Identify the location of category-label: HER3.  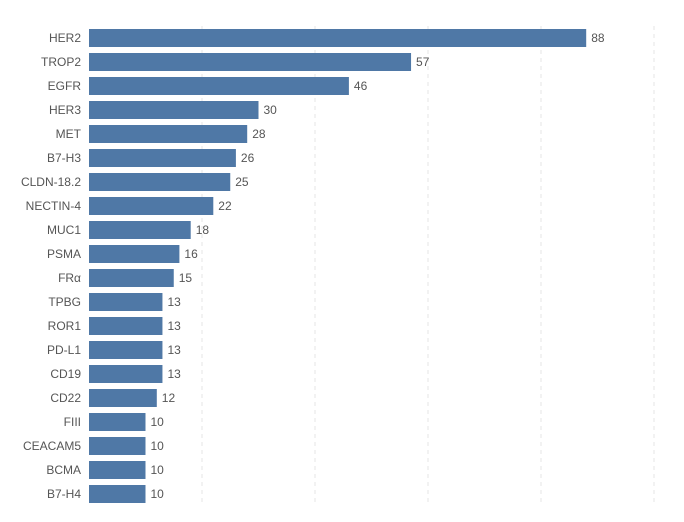
(65, 110).